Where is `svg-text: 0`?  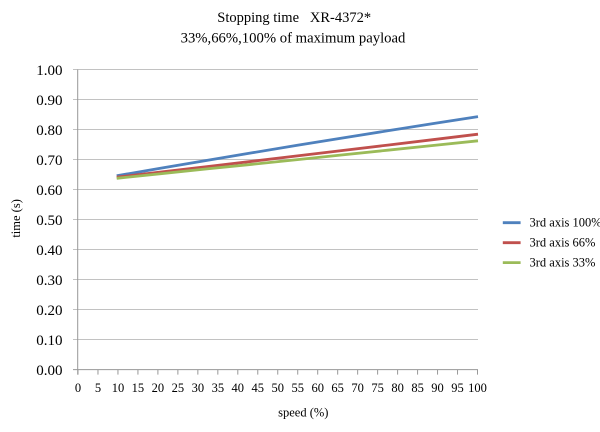
svg-text: 0 is located at coordinates (78, 388).